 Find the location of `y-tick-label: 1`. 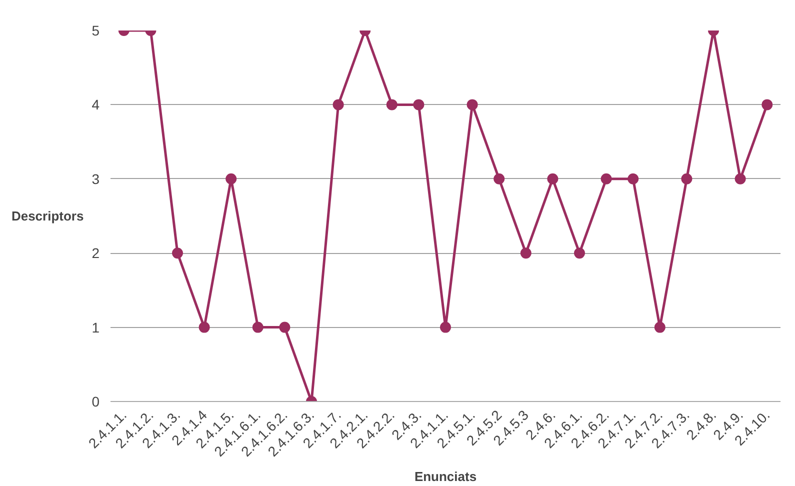

y-tick-label: 1 is located at coordinates (96, 327).